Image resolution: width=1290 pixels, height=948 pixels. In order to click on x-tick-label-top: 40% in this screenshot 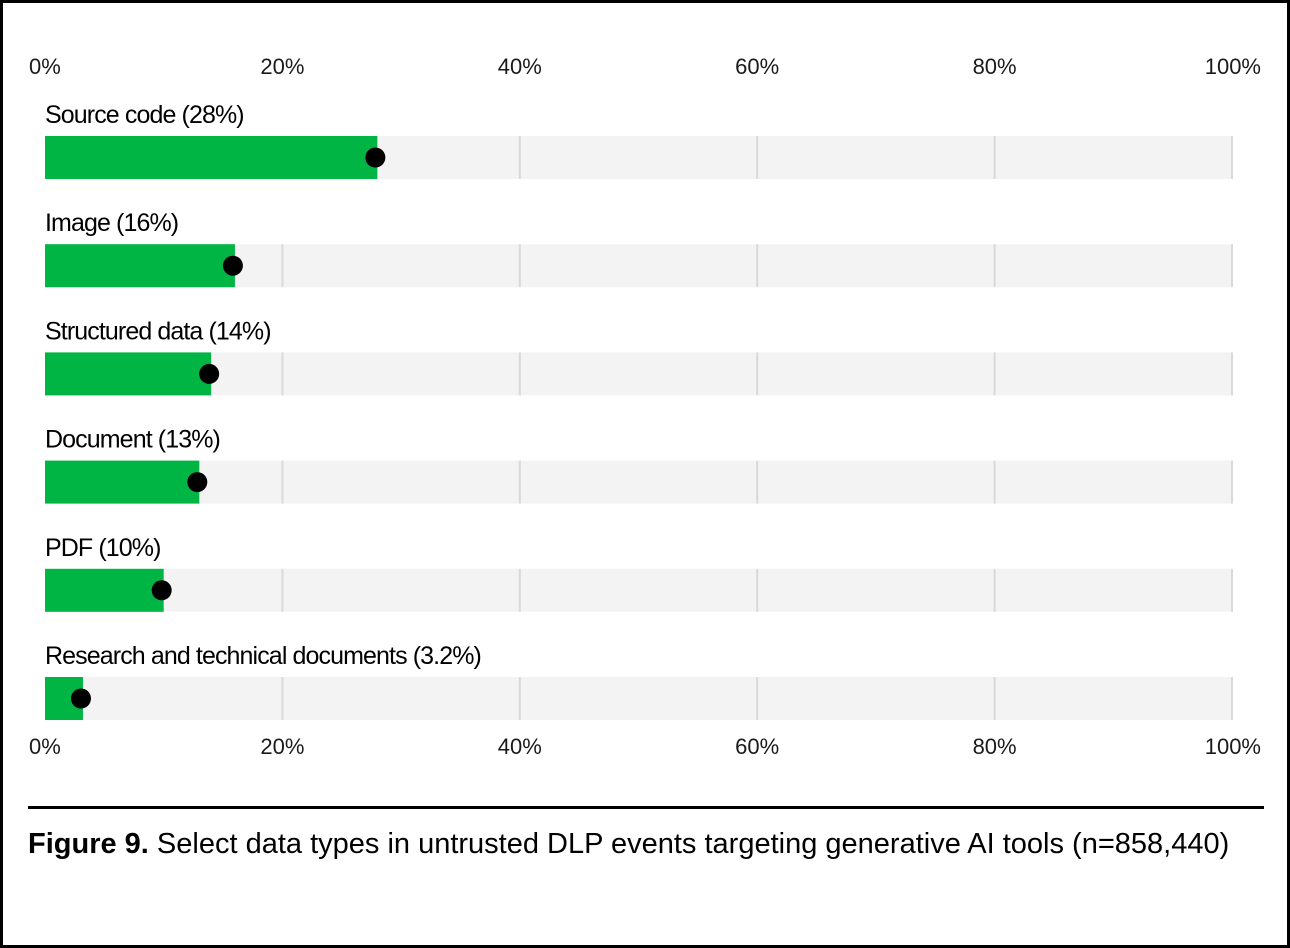, I will do `click(520, 66)`.